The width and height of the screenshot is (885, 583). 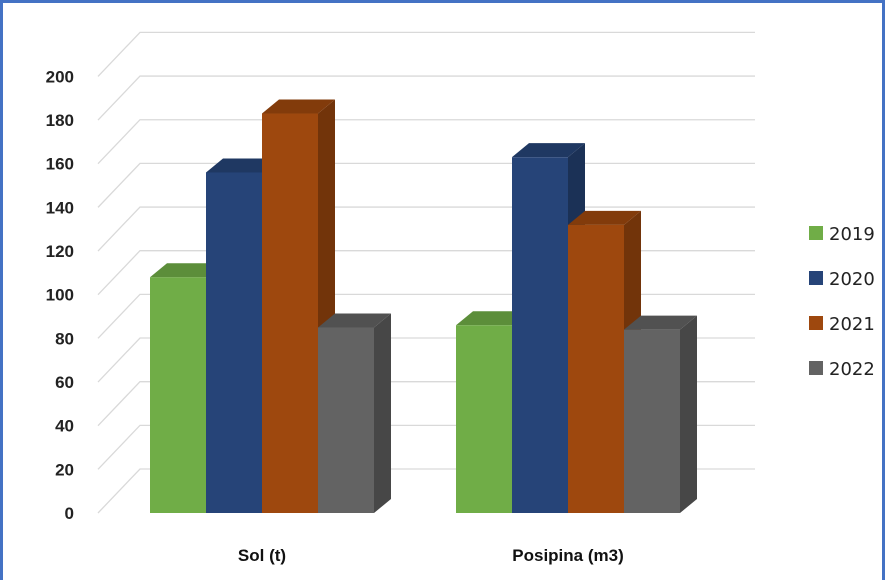 I want to click on y-tick-label: 80, so click(x=64, y=338).